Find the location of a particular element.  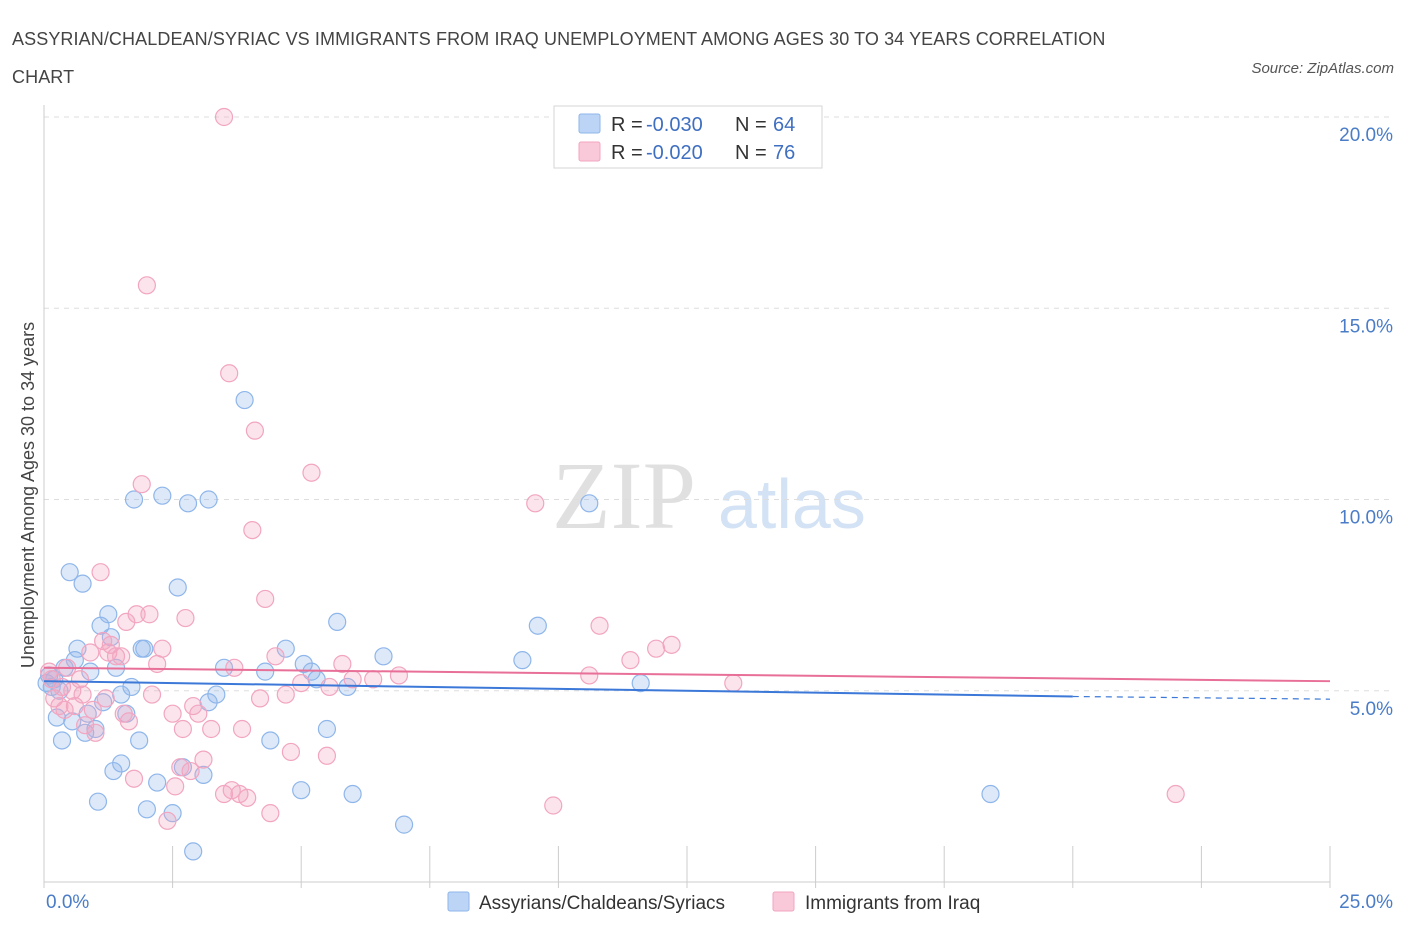

legend-n-label-1: N = is located at coordinates (751, 125).